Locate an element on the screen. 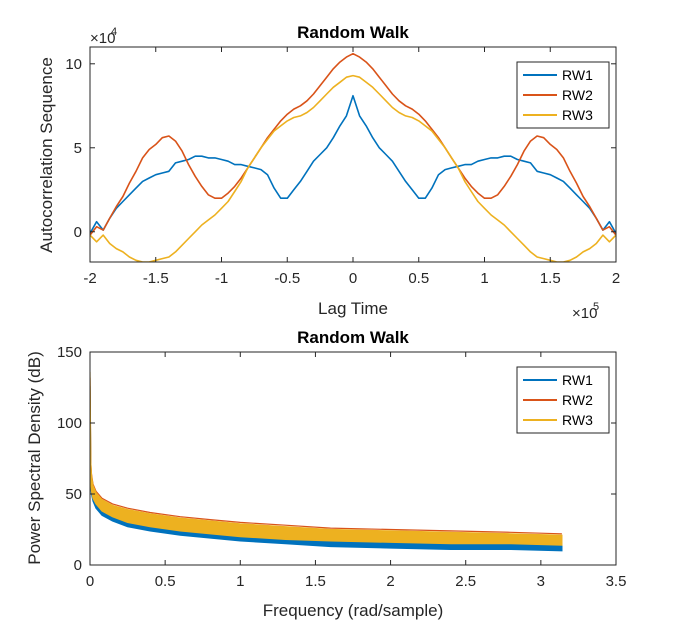 This screenshot has width=681, height=642. acs-x-tick-label: -1 is located at coordinates (221, 278).